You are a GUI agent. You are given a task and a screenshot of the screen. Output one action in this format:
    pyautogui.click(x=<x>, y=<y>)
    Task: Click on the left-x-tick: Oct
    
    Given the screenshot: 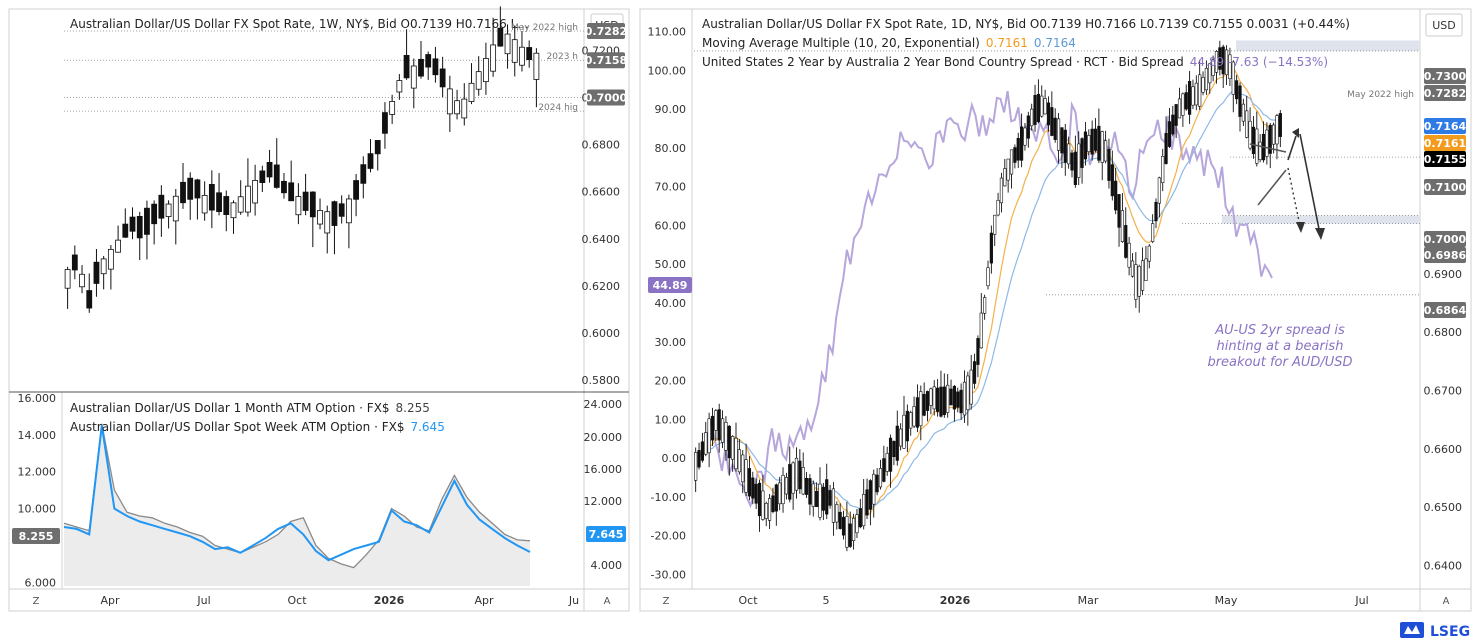 What is the action you would take?
    pyautogui.click(x=297, y=600)
    